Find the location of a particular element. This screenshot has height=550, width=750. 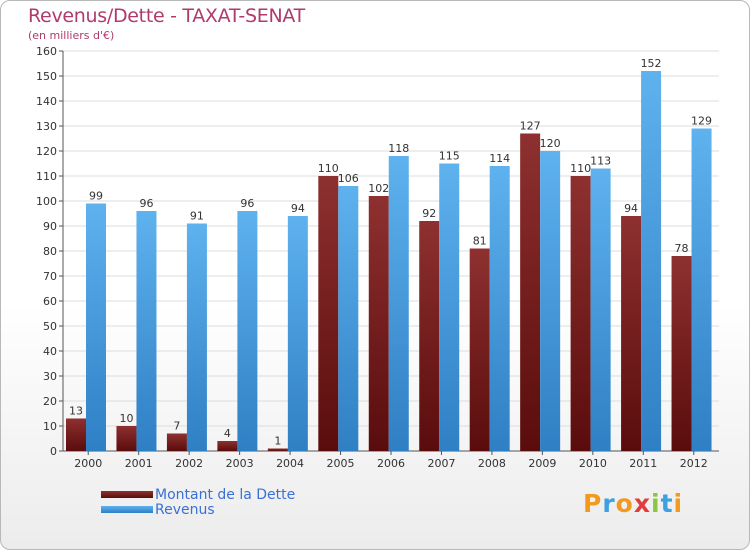

logo-letter: P is located at coordinates (593, 503).